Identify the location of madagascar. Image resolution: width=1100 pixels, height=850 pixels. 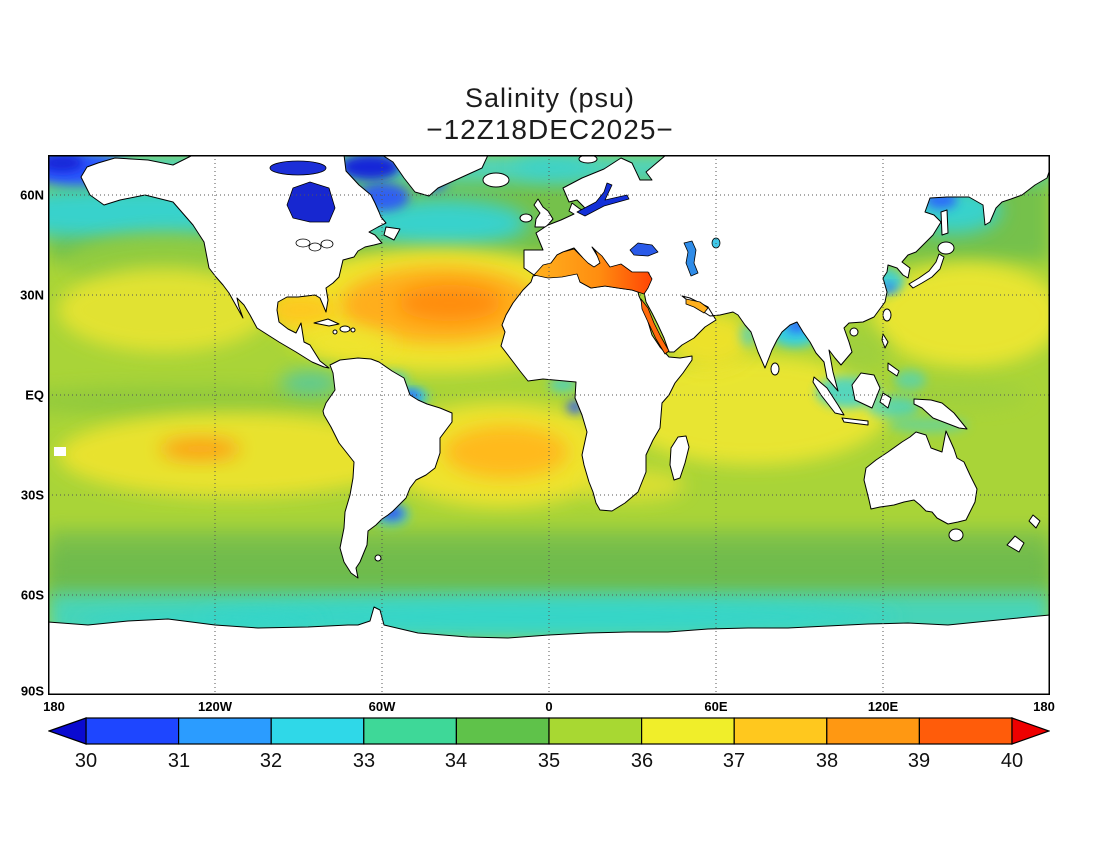
(679, 458).